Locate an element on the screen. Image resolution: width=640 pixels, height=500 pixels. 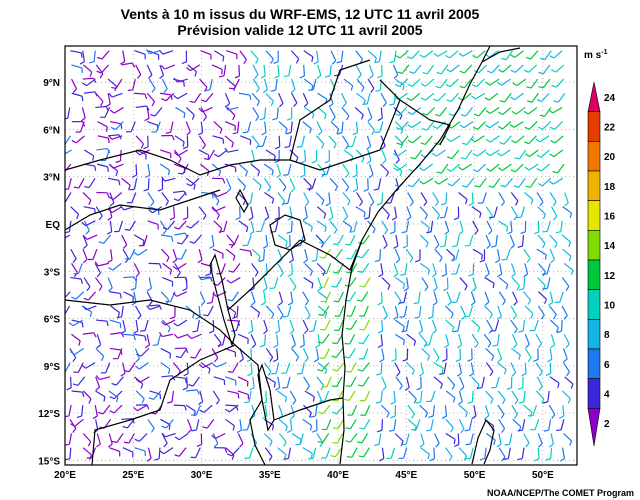
border-drc-north is located at coordinates (143, 210).